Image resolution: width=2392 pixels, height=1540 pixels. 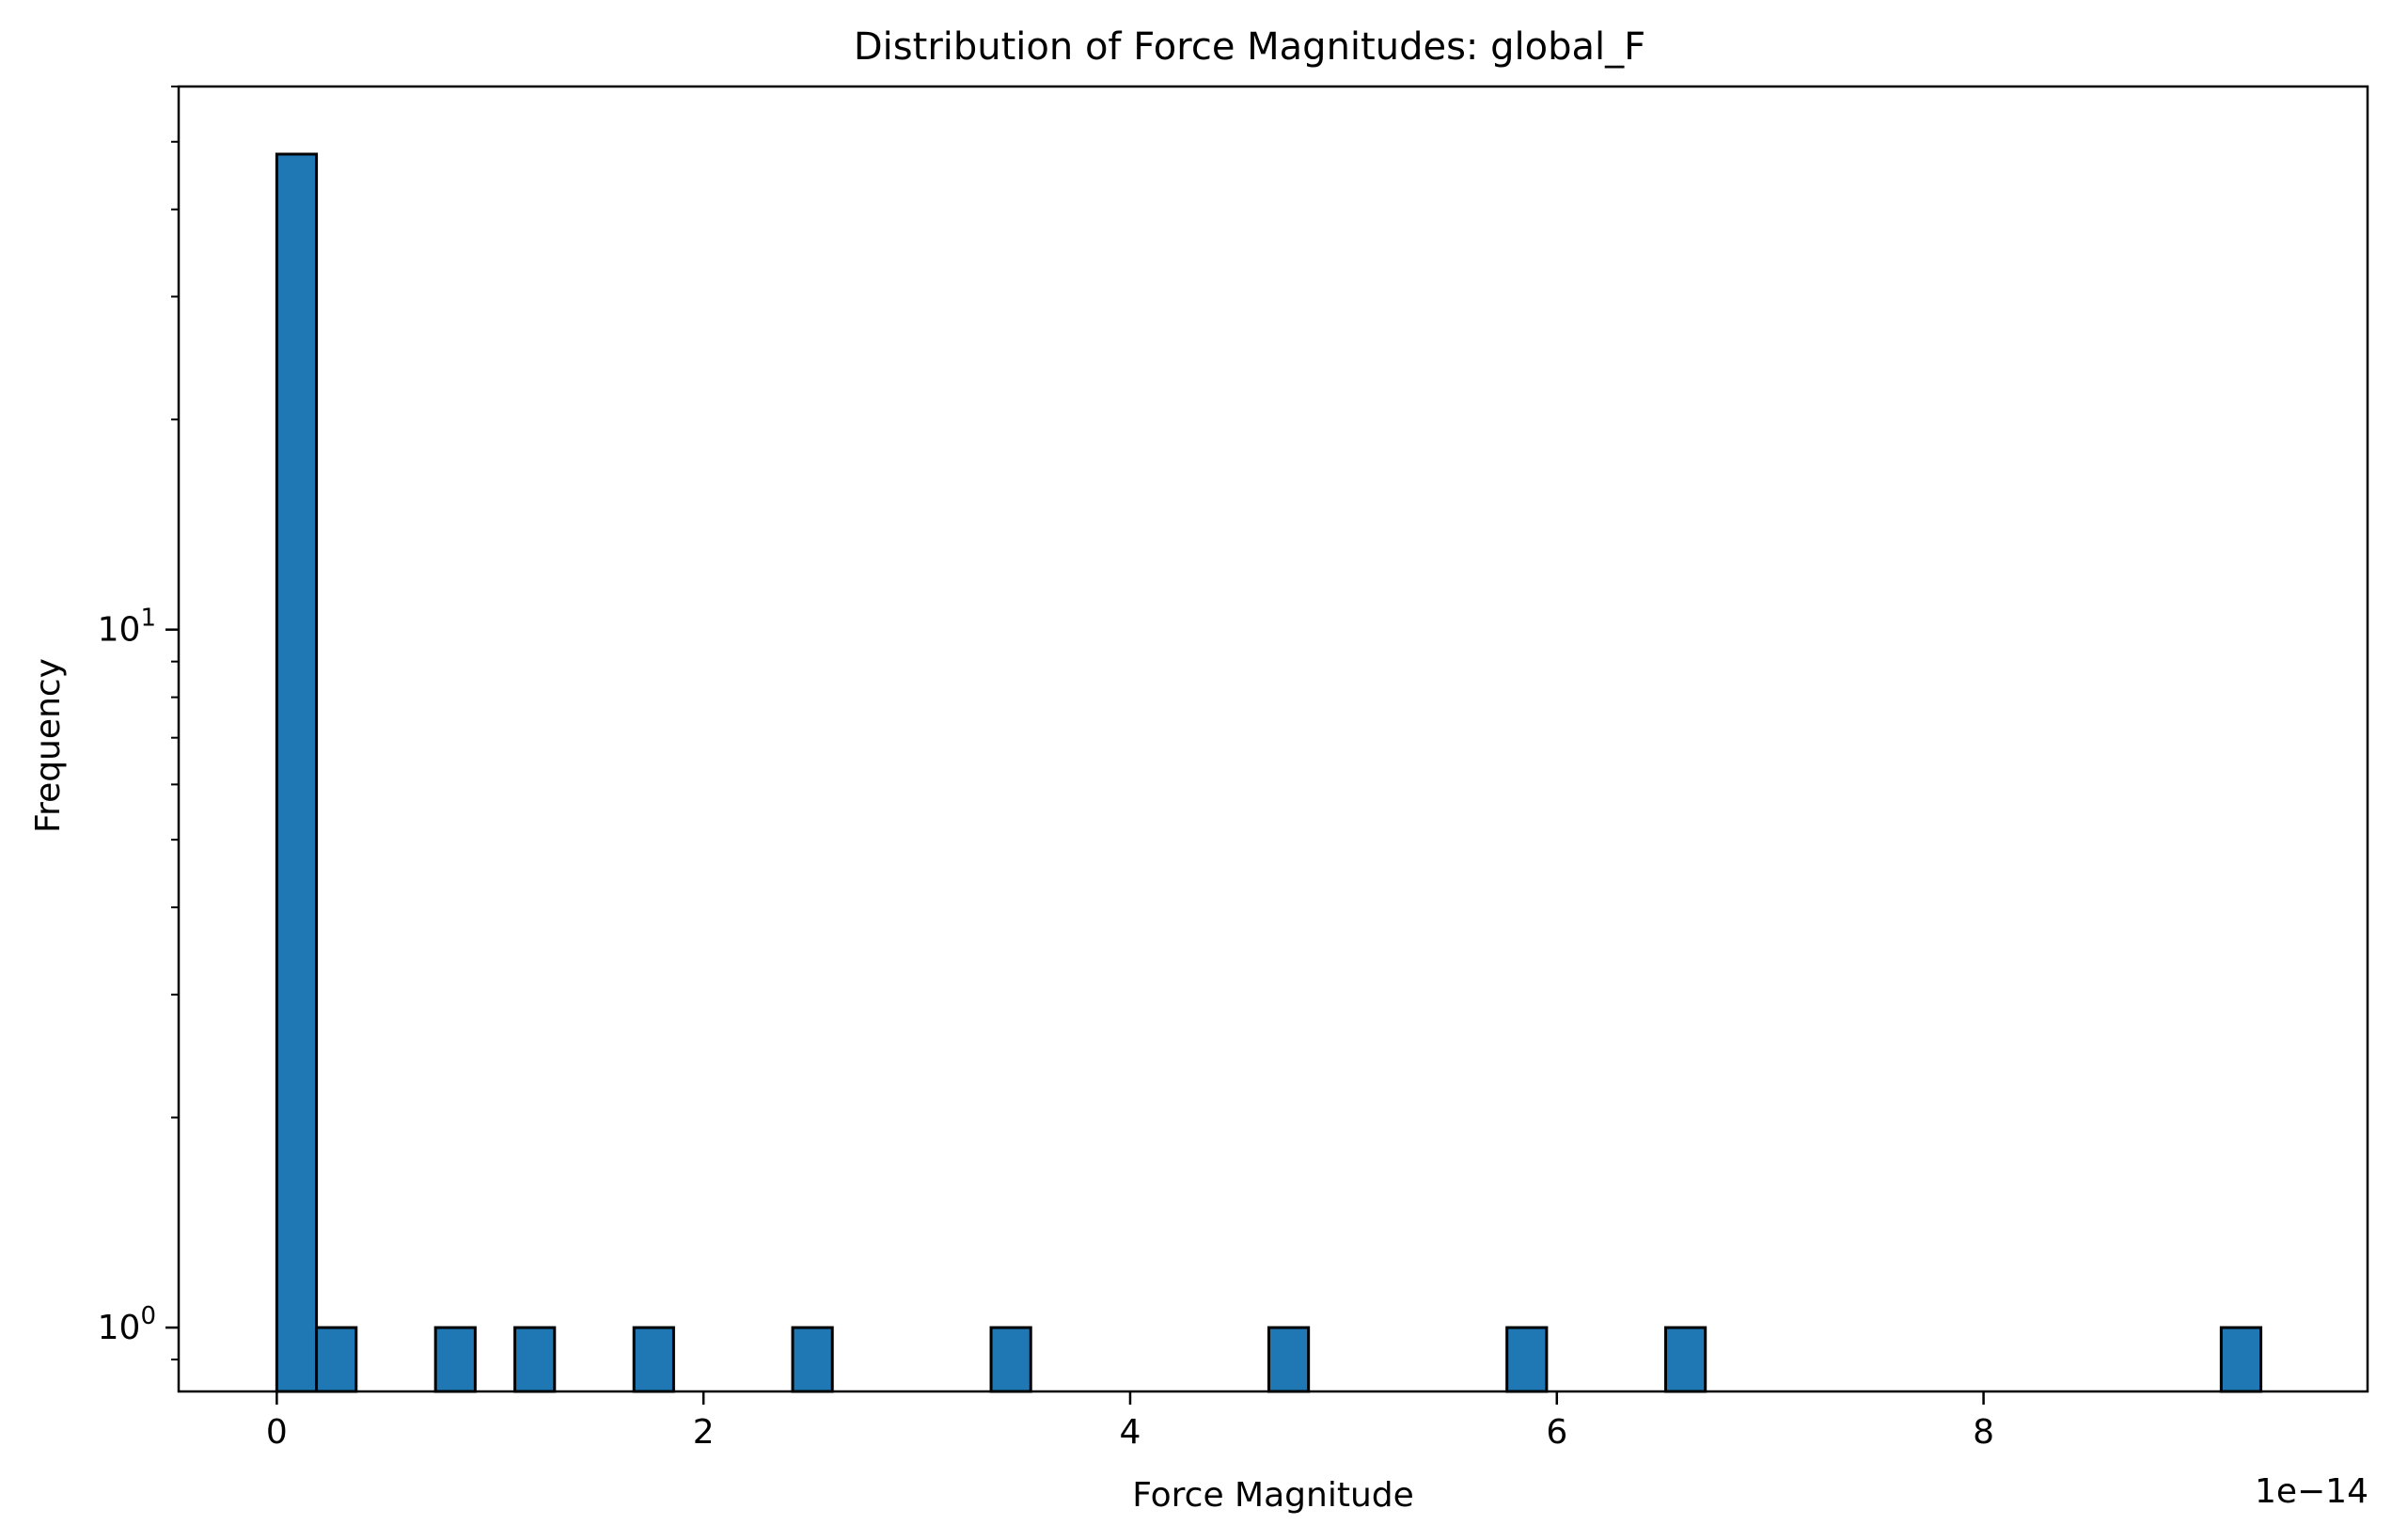 What do you see at coordinates (277, 1432) in the screenshot?
I see `x-tick-label-0: 0` at bounding box center [277, 1432].